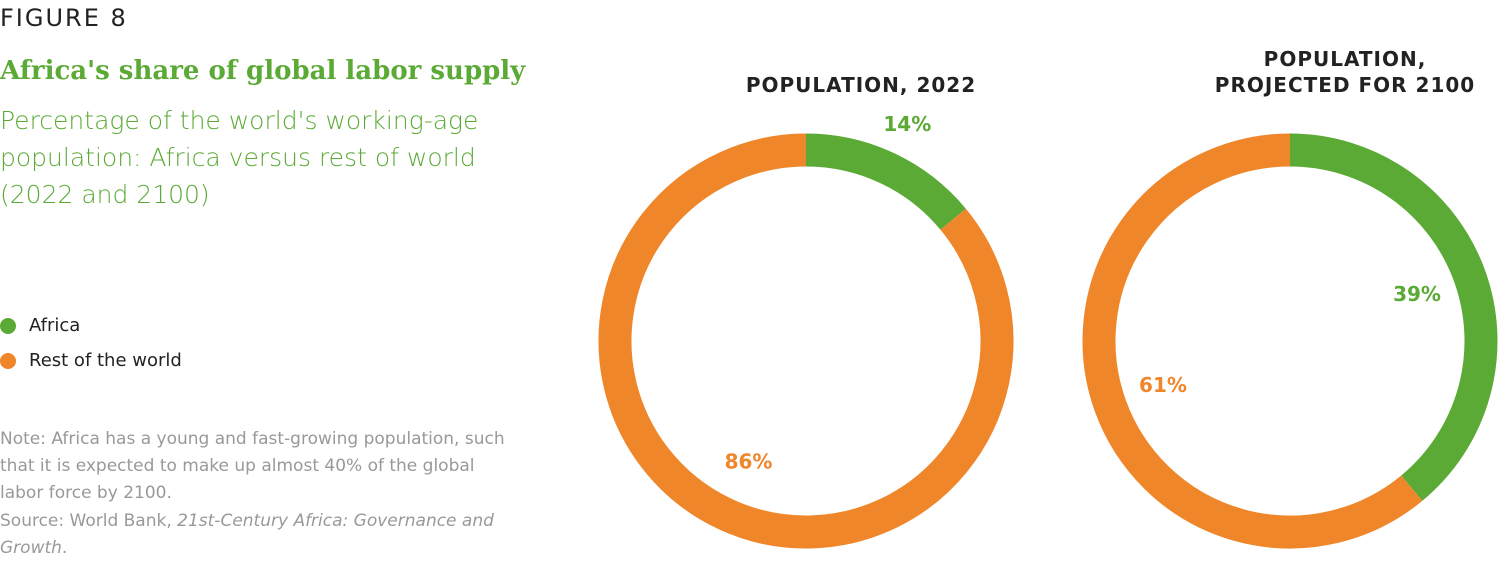 The image size is (1500, 562). Describe the element at coordinates (91, 325) in the screenshot. I see `legend-item: Africa` at that location.